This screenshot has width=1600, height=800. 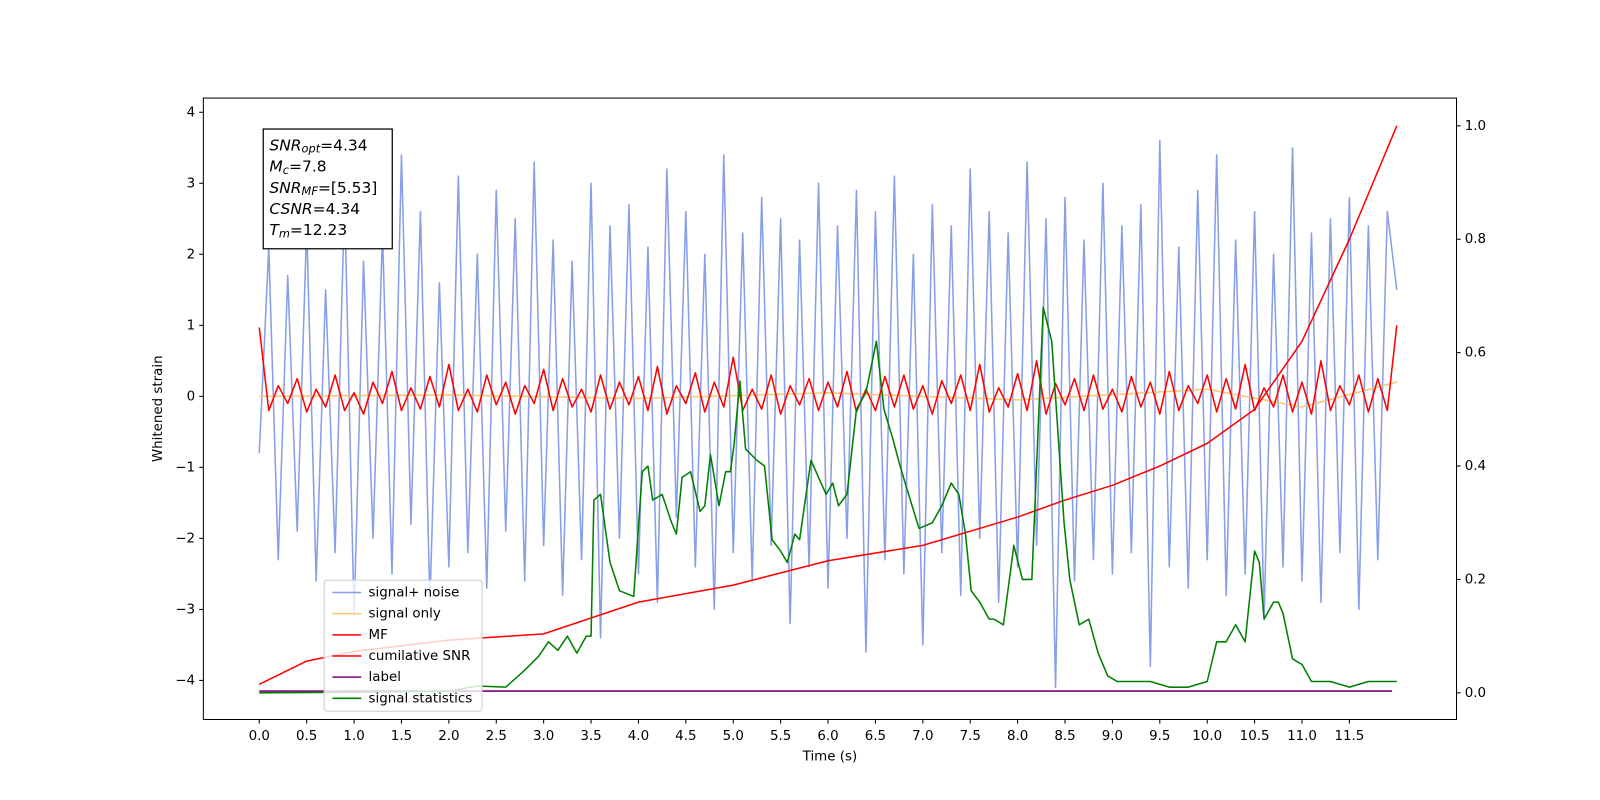 I want to click on x-tick-label: 9.0, so click(x=1112, y=736).